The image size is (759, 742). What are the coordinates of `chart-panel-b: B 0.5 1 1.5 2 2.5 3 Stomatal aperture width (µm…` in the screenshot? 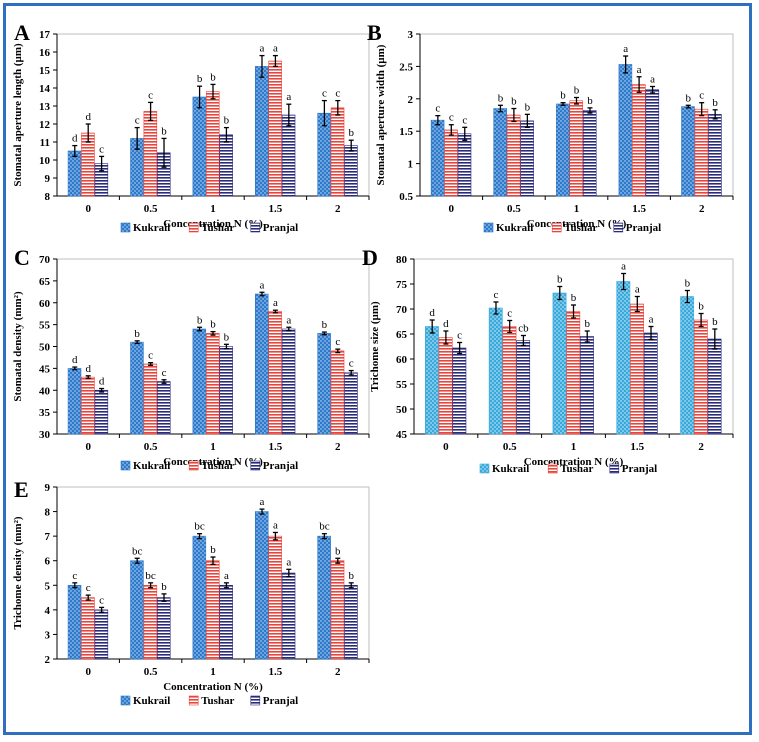 It's located at (550, 127).